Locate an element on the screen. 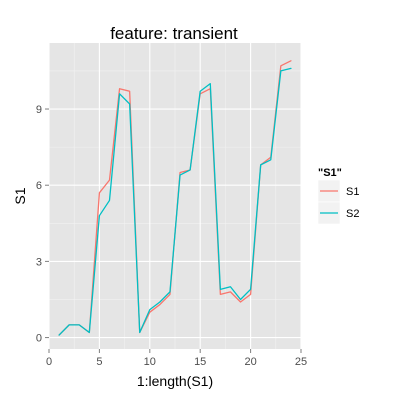 Image resolution: width=400 pixels, height=400 pixels. x-axis-ticks: 0 5 10 15 20 25 is located at coordinates (176, 358).